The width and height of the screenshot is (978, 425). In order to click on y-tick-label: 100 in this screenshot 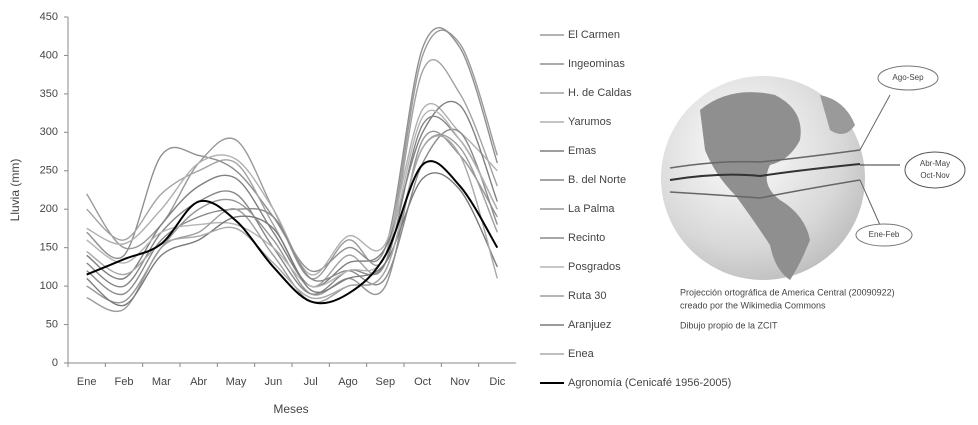, I will do `click(49, 286)`.